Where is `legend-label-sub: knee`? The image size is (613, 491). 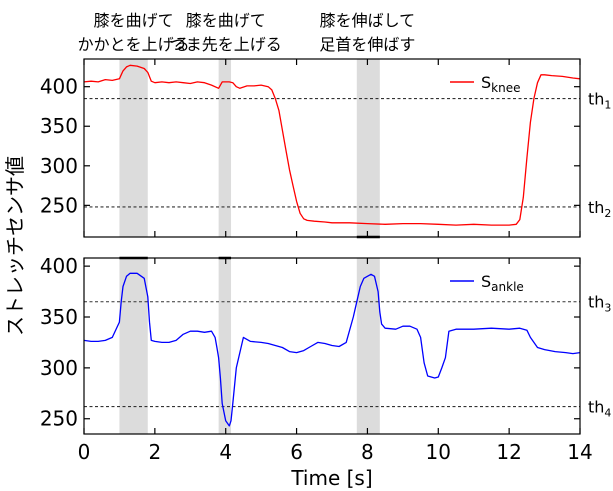 legend-label-sub: knee is located at coordinates (505, 88).